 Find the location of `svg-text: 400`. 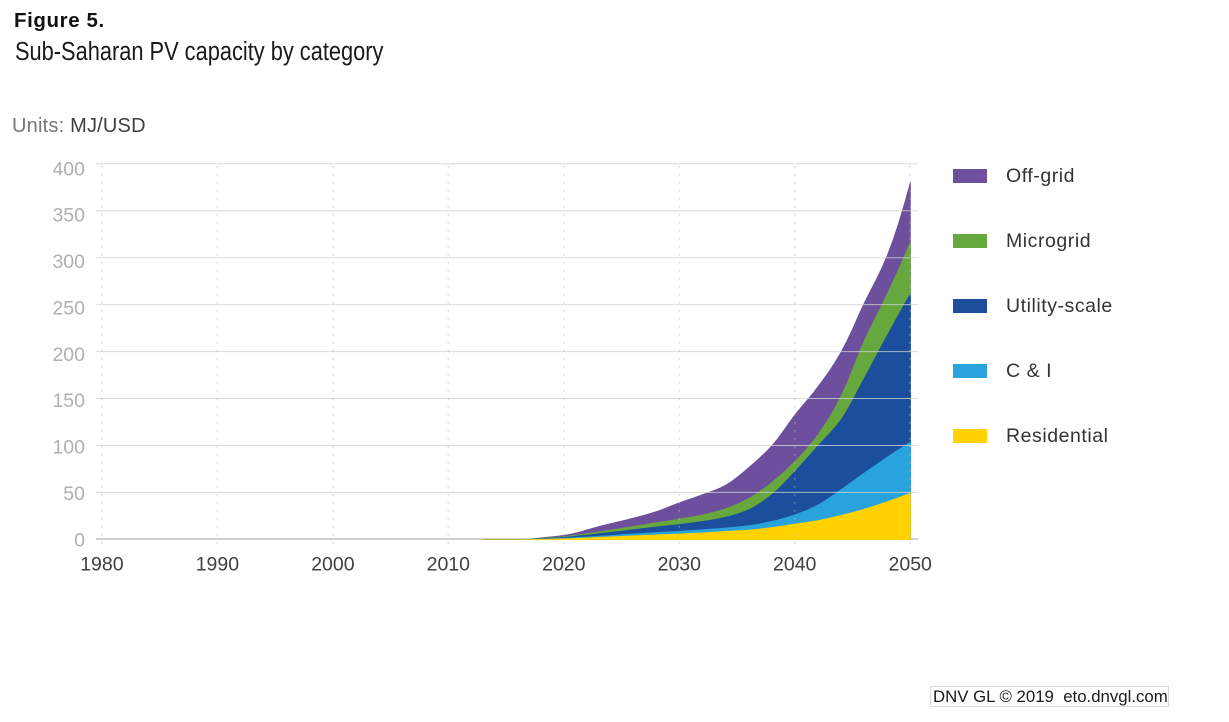

svg-text: 400 is located at coordinates (68, 169).